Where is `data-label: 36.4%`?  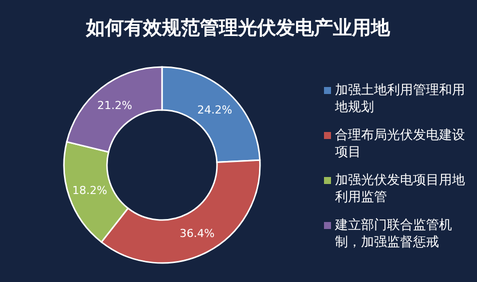 data-label: 36.4% is located at coordinates (197, 233).